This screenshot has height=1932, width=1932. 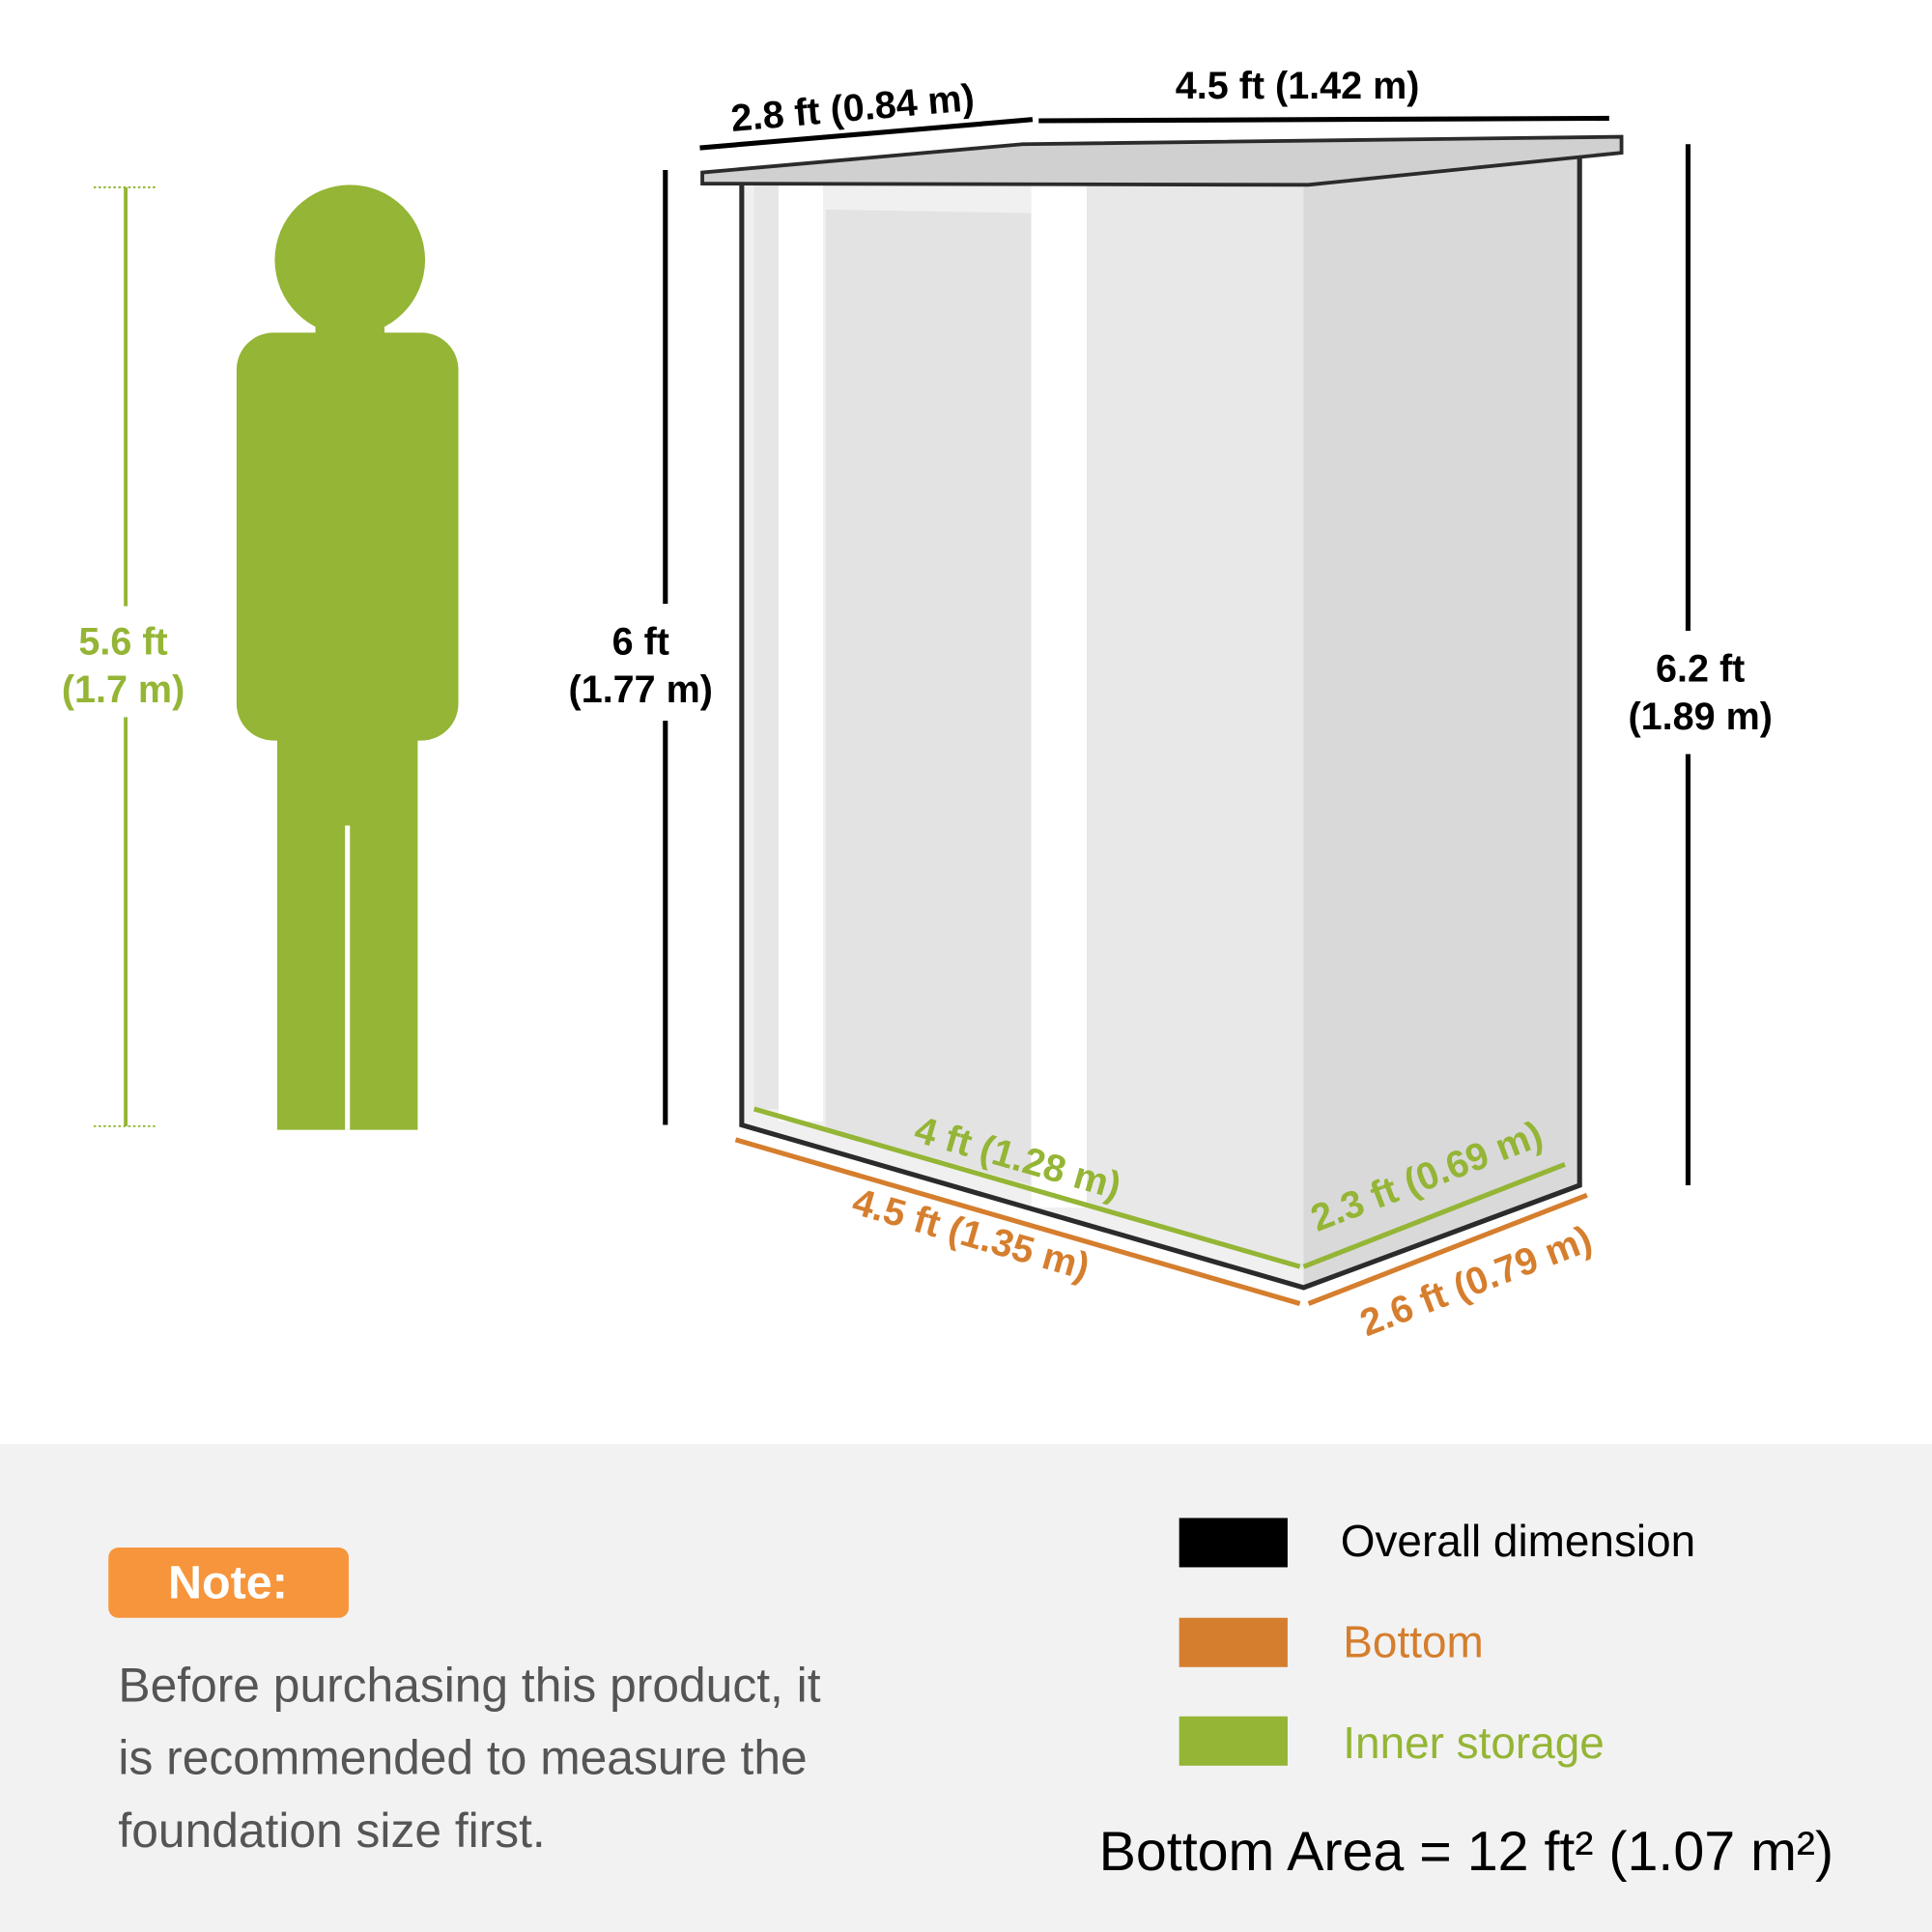 I want to click on note-badge, so click(x=228, y=1583).